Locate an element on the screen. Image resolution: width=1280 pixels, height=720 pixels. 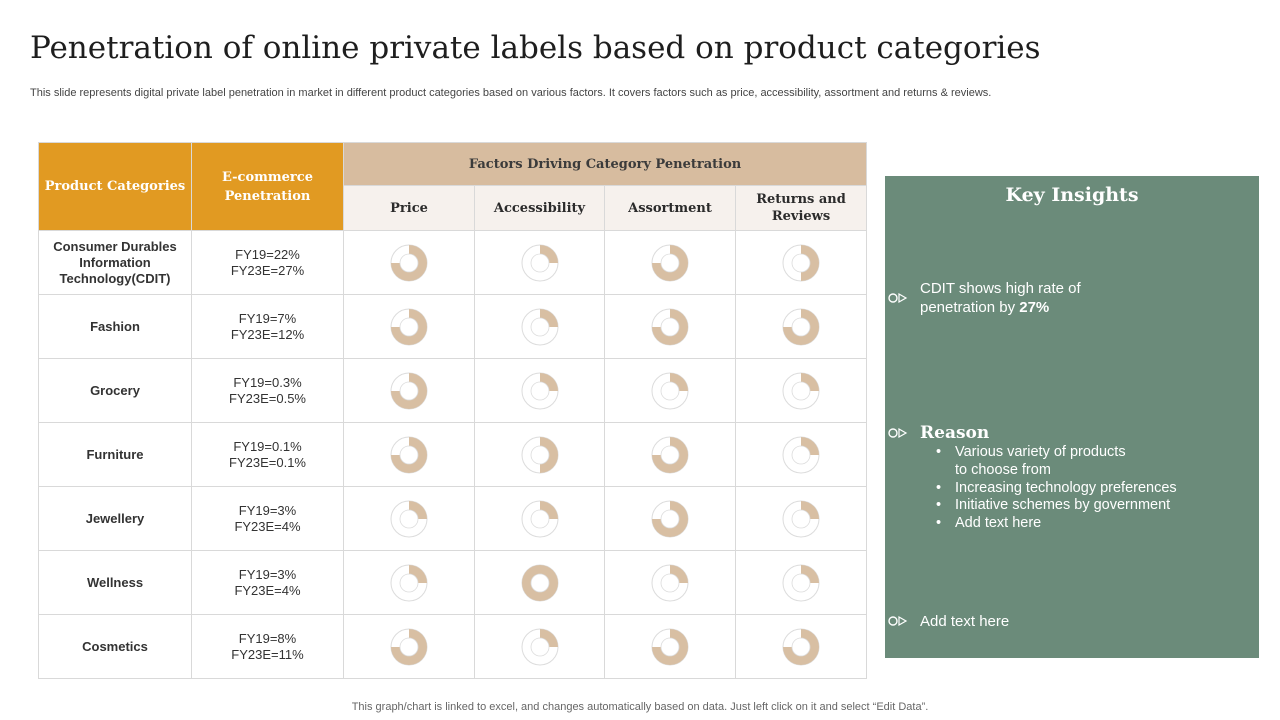
penetration-fy23e: FY23E=27% is located at coordinates (267, 270).